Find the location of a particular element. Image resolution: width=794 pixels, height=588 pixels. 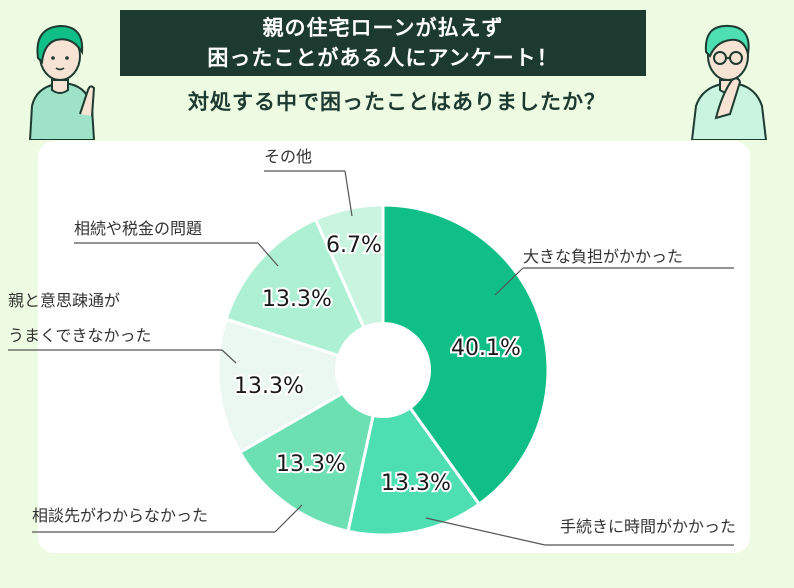

donut-hole is located at coordinates (383, 370).